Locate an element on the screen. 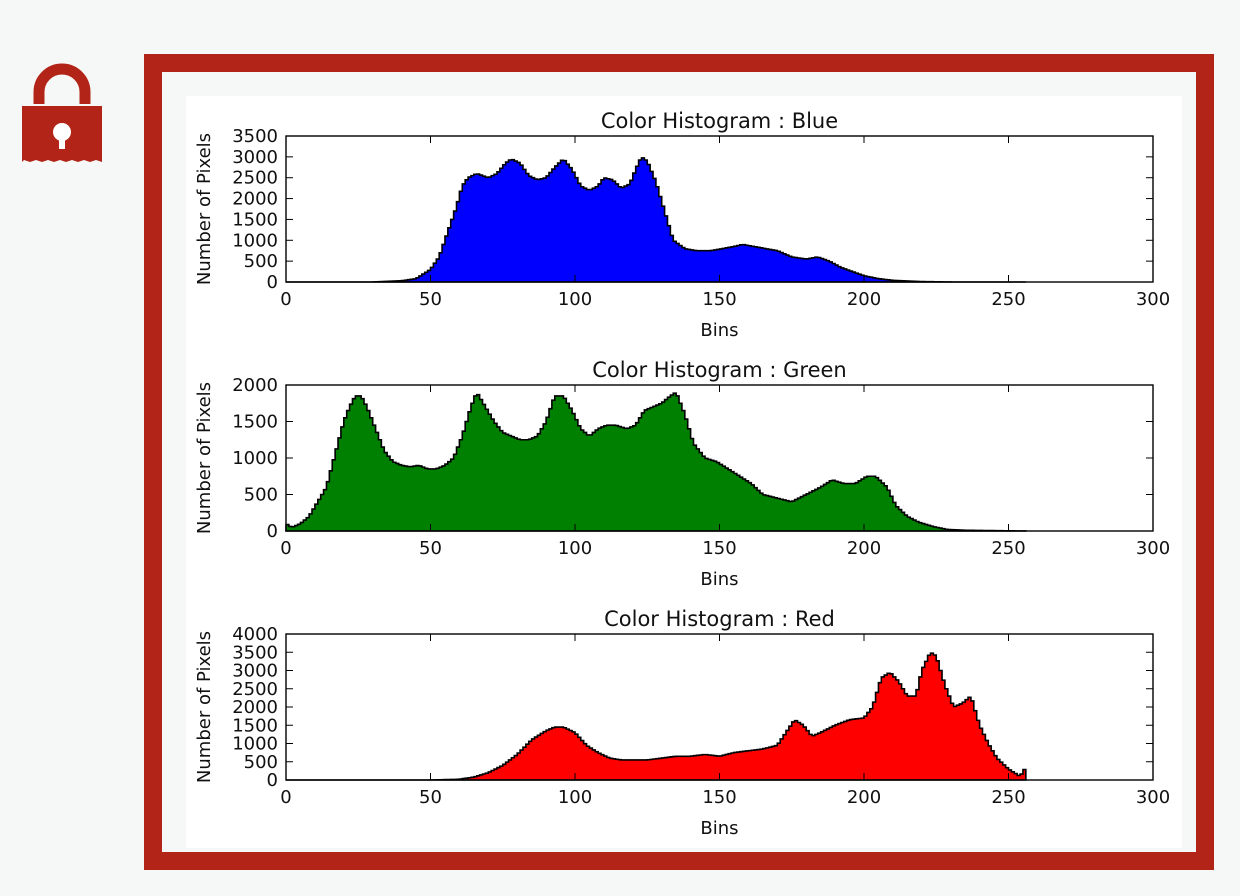 The height and width of the screenshot is (896, 1240). y-tick-label: 4000 is located at coordinates (255, 634).